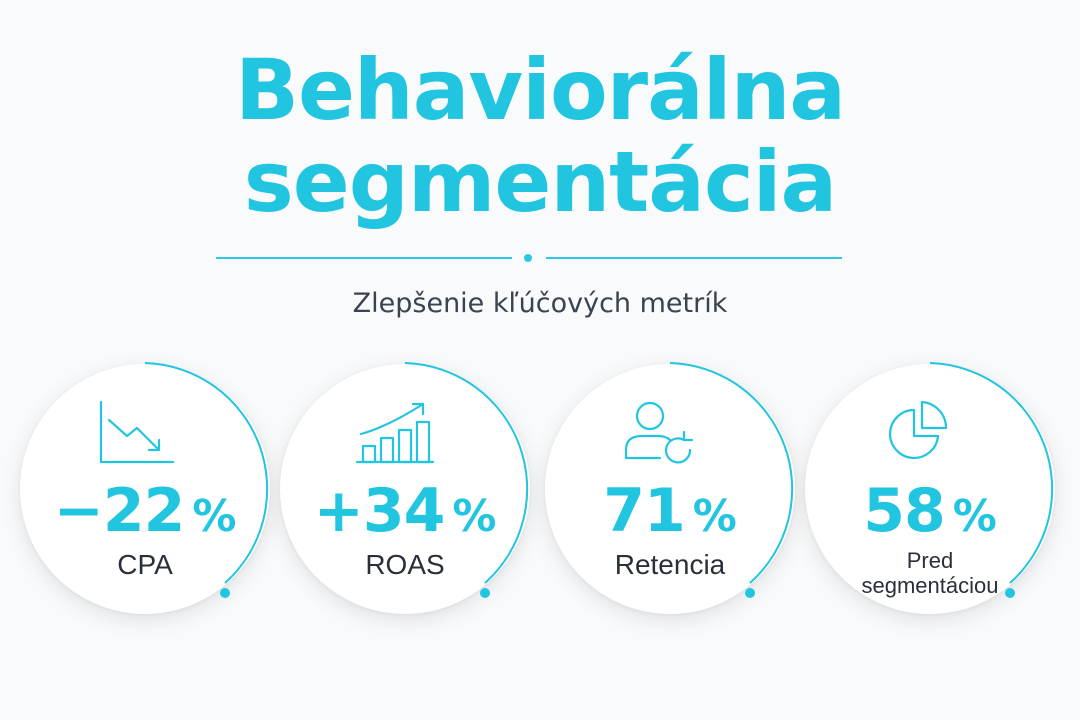  I want to click on metric-card-pred-segmentaciou: 58% Pred segmentáciou, so click(930, 488).